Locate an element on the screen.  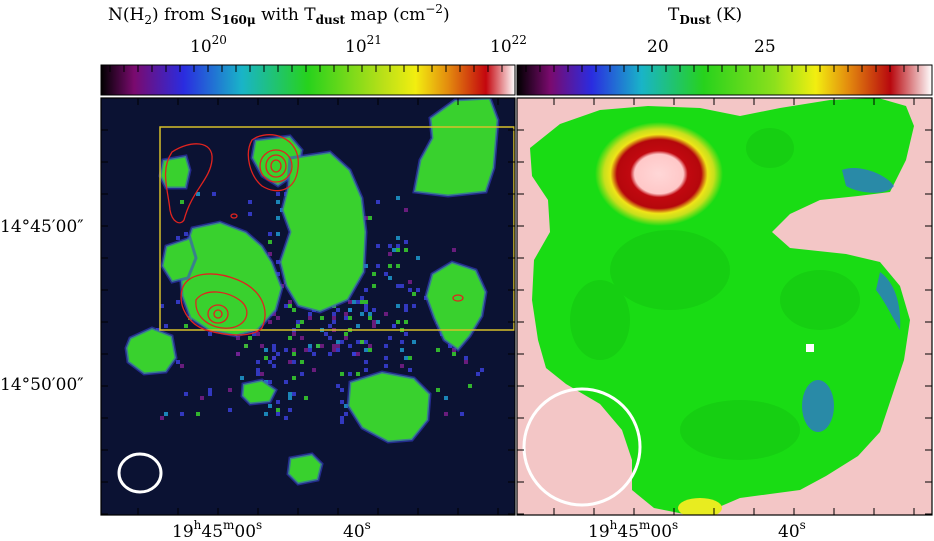
left-title: N(H2) from S160μ with Tdust map (cm−2) is located at coordinates (279, 14).